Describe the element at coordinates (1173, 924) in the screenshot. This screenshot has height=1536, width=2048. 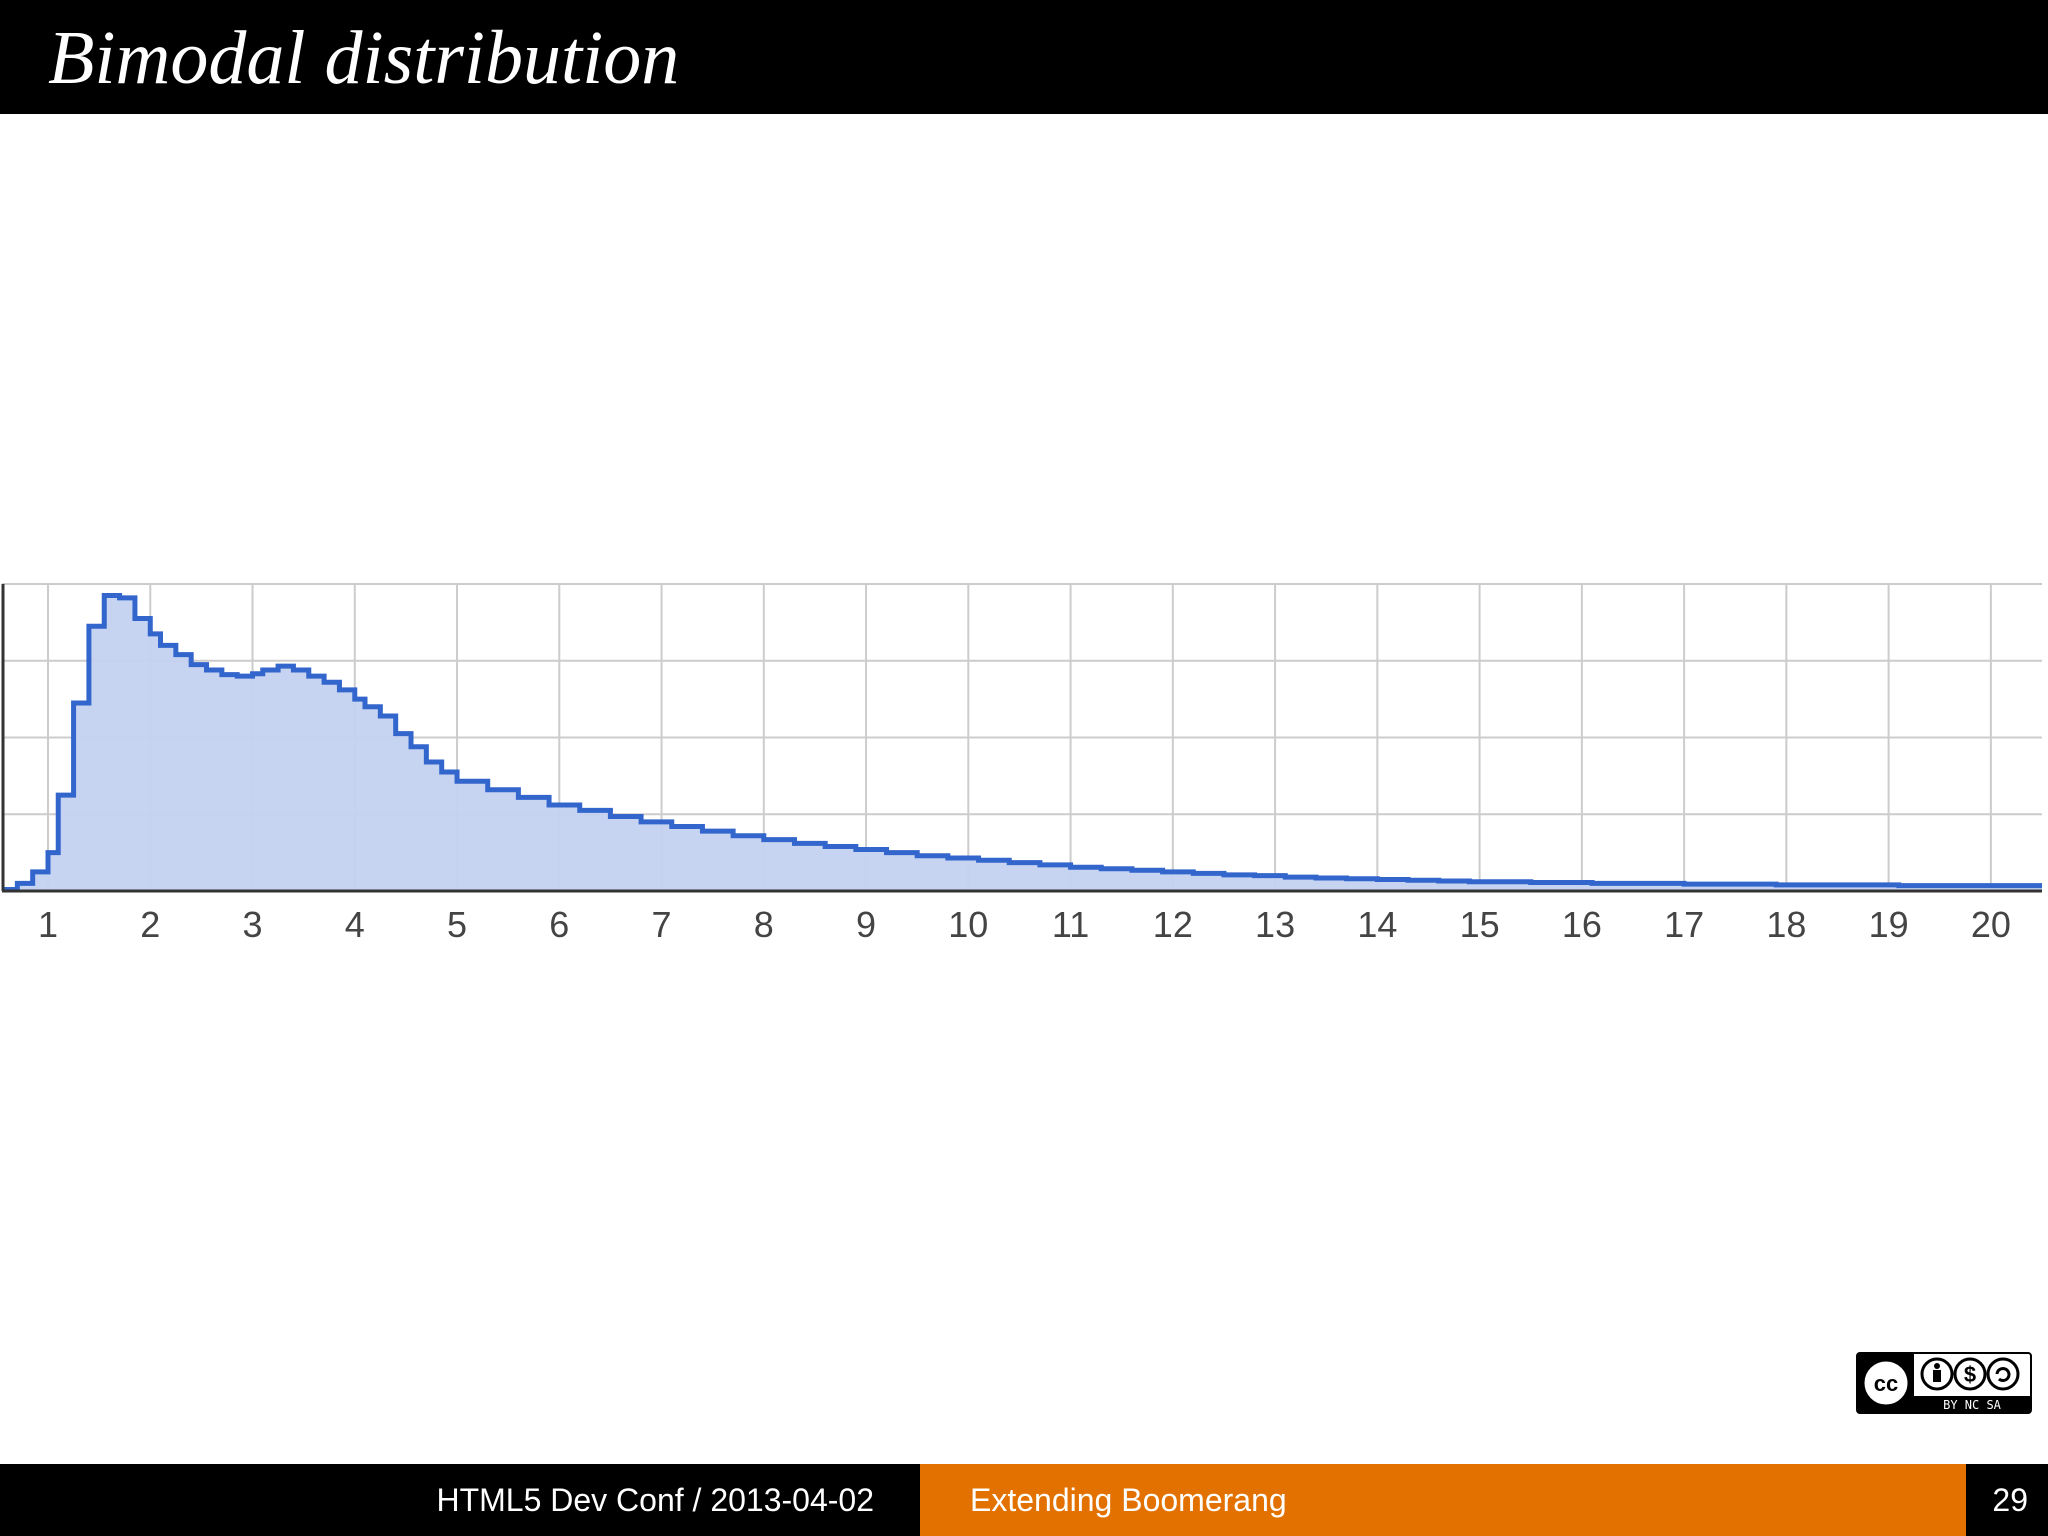
I see `x-tick-label: 12` at that location.